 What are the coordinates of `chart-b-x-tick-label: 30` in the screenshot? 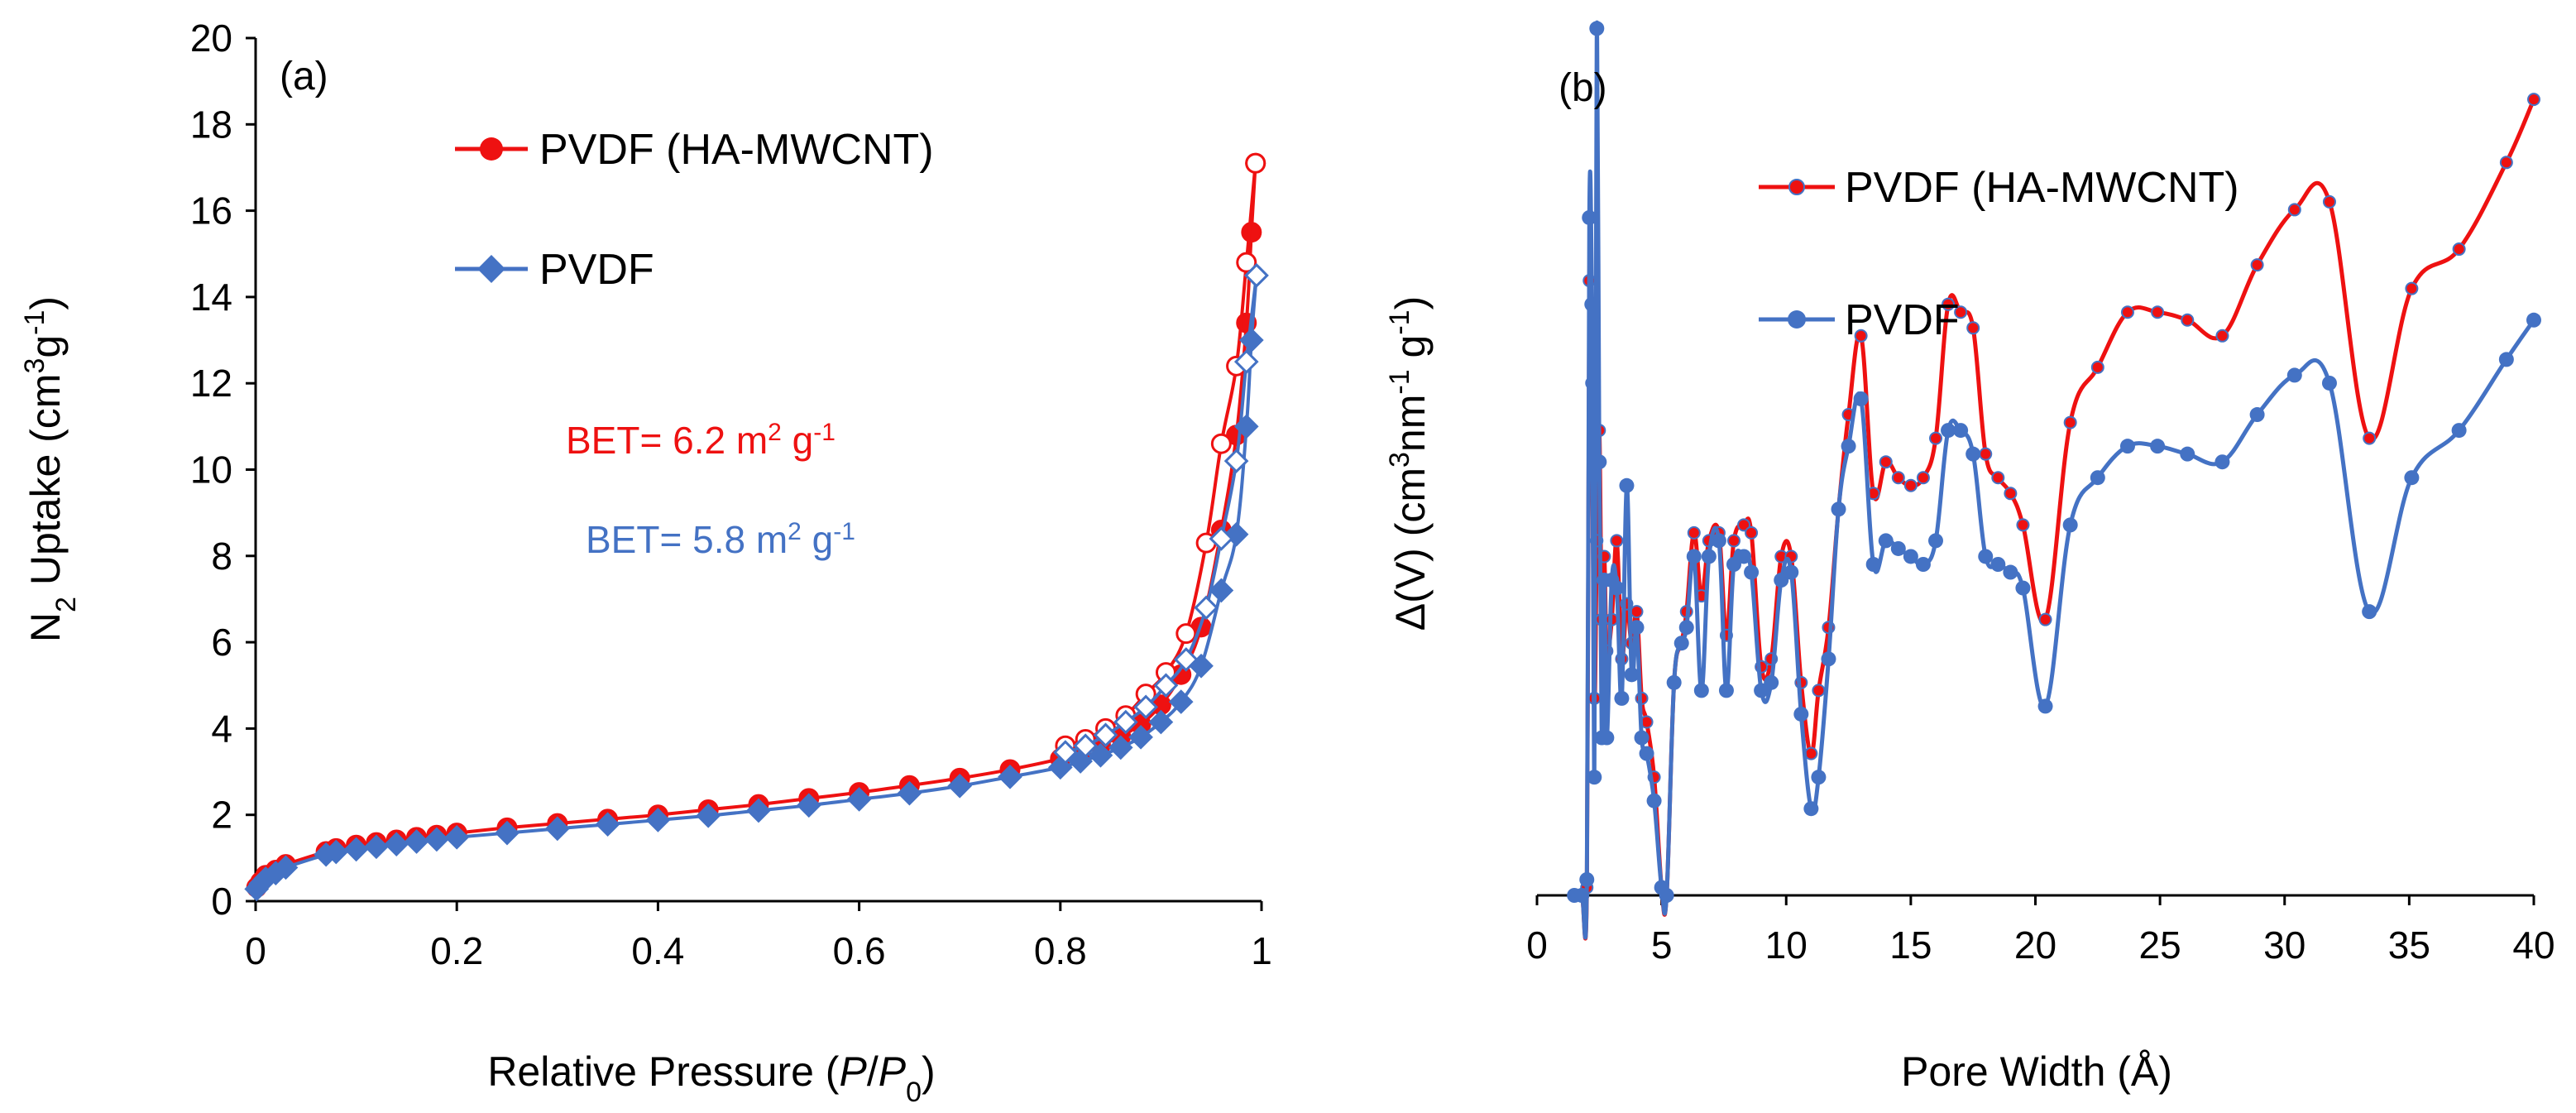 It's located at (2284, 945).